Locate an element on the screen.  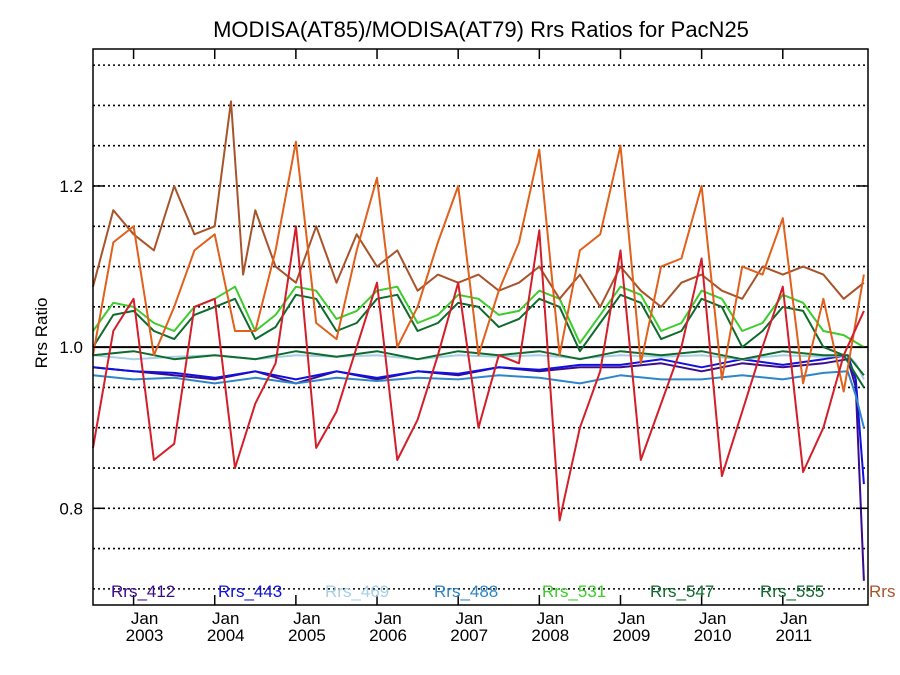
x-tick-label-year: 2009 is located at coordinates (632, 635).